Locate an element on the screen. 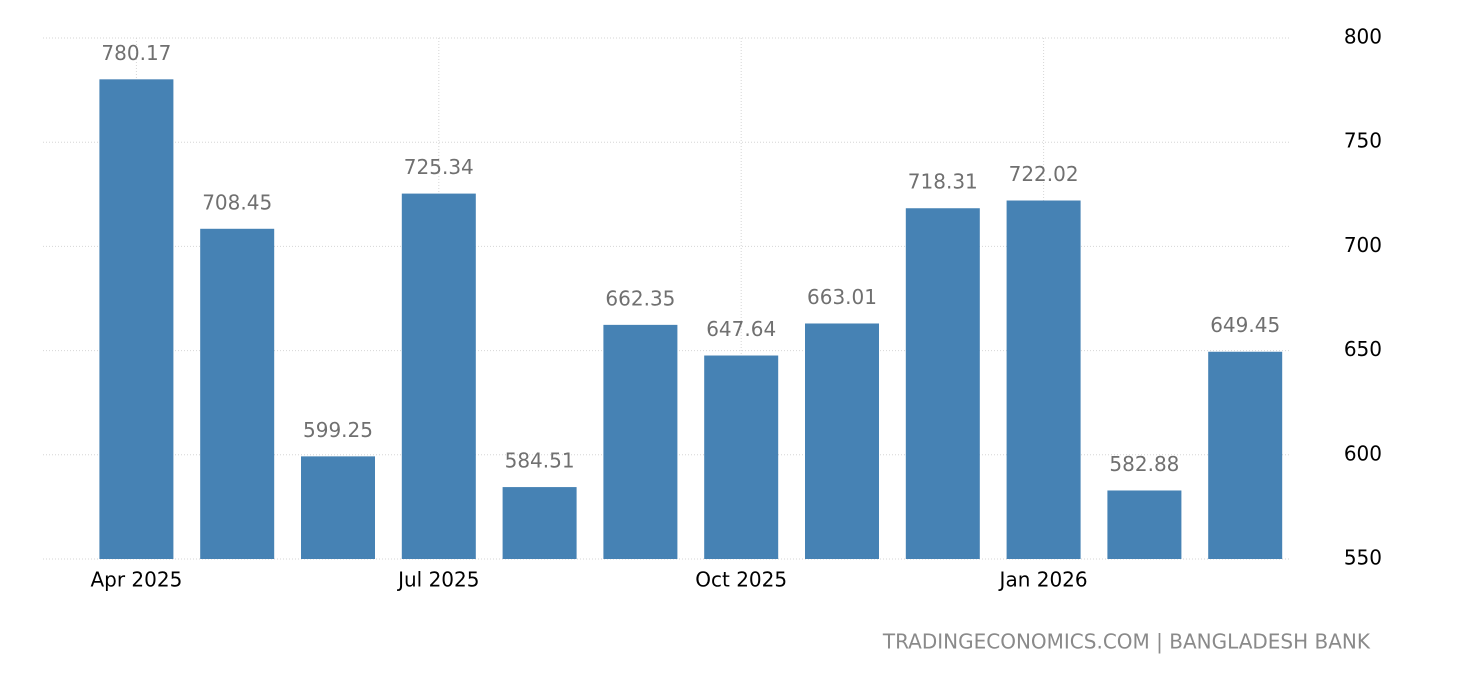  value-label: 599.25 is located at coordinates (338, 430).